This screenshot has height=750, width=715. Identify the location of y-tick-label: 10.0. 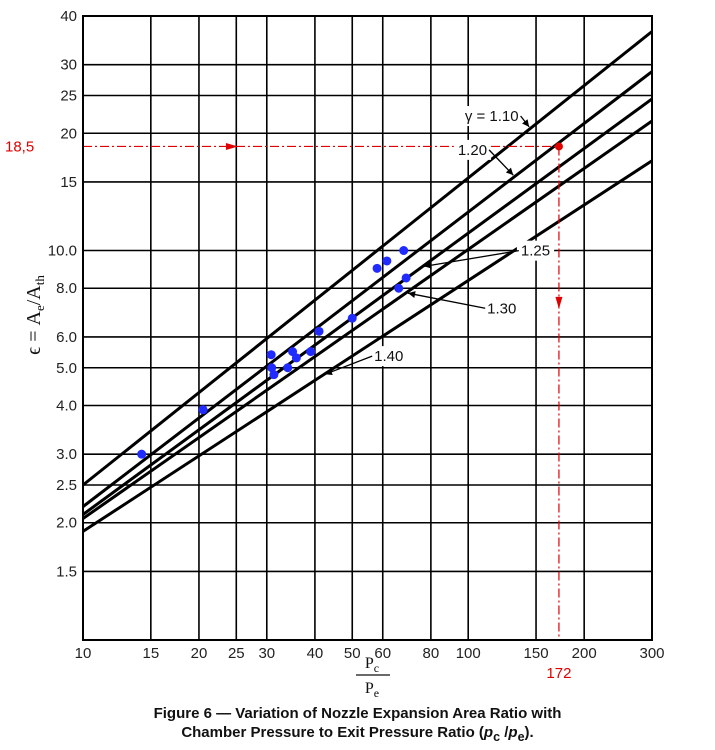
(62, 251).